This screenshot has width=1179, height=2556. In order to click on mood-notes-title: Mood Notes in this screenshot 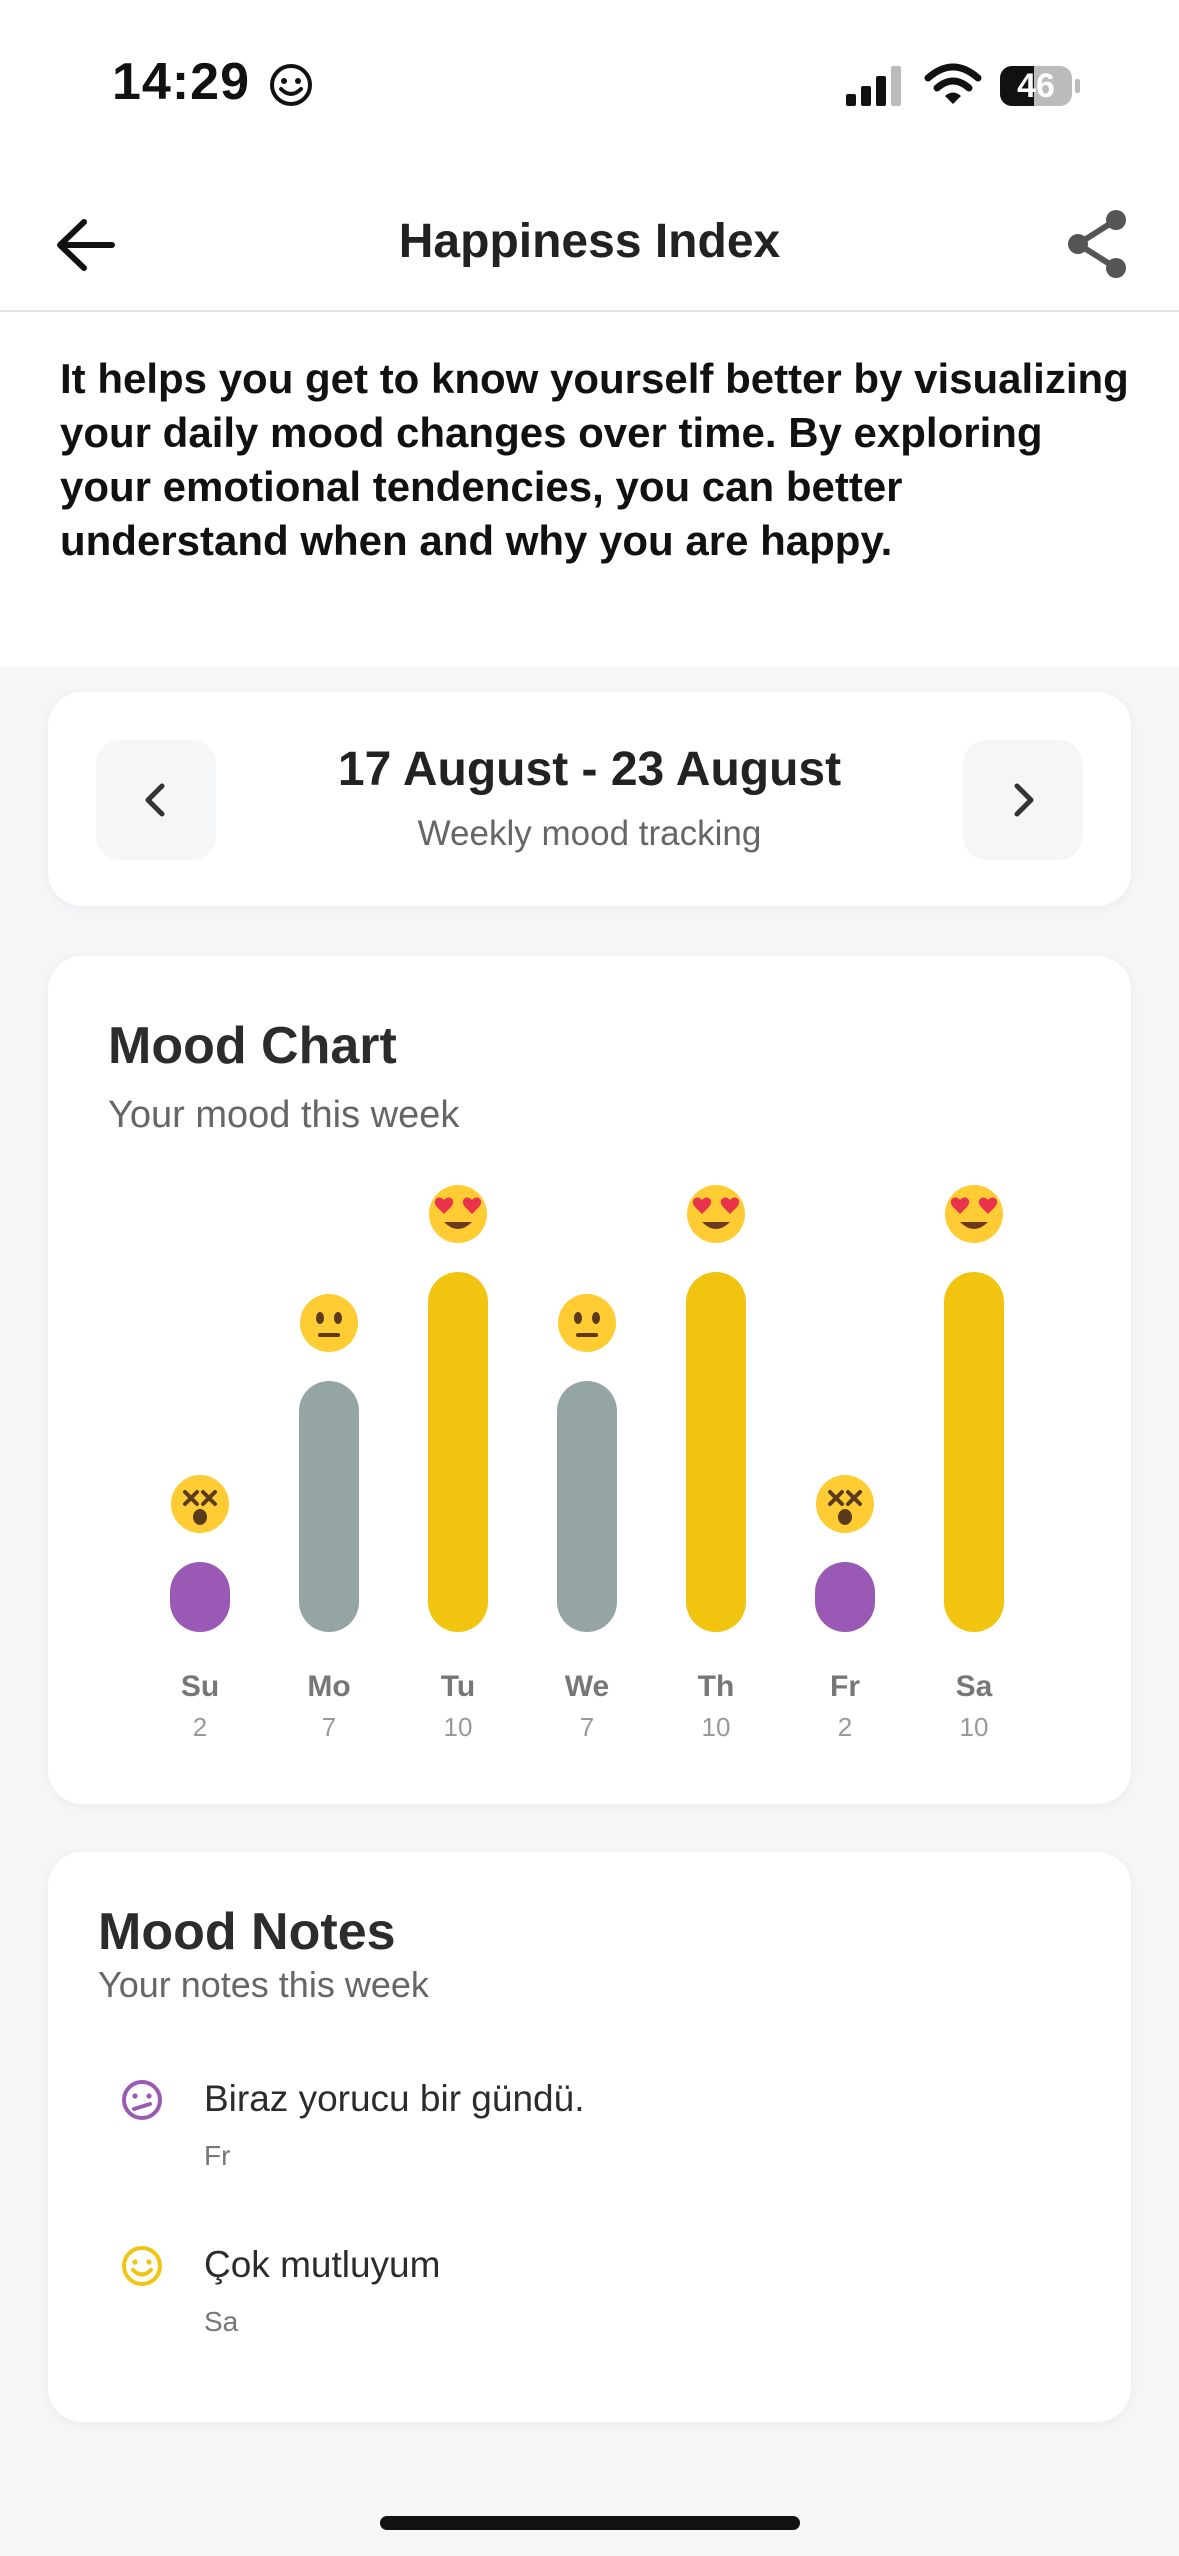, I will do `click(247, 1932)`.